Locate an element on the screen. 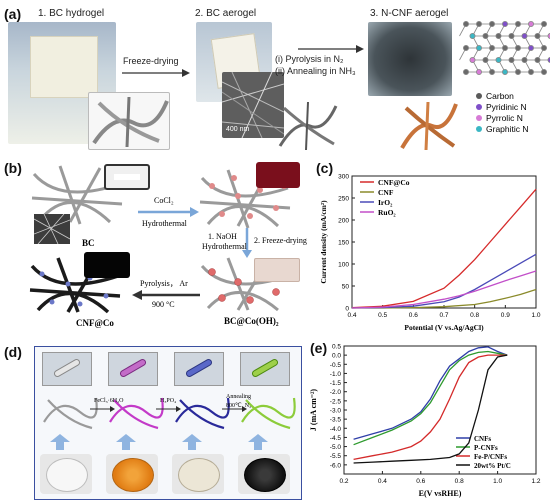  d-tag-bc-photo is located at coordinates (67, 369).